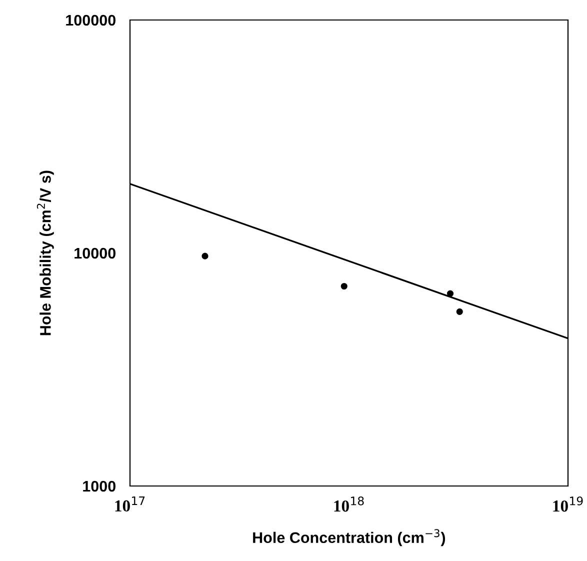 This screenshot has height=561, width=587. What do you see at coordinates (99, 486) in the screenshot?
I see `y-tick-label: 1000` at bounding box center [99, 486].